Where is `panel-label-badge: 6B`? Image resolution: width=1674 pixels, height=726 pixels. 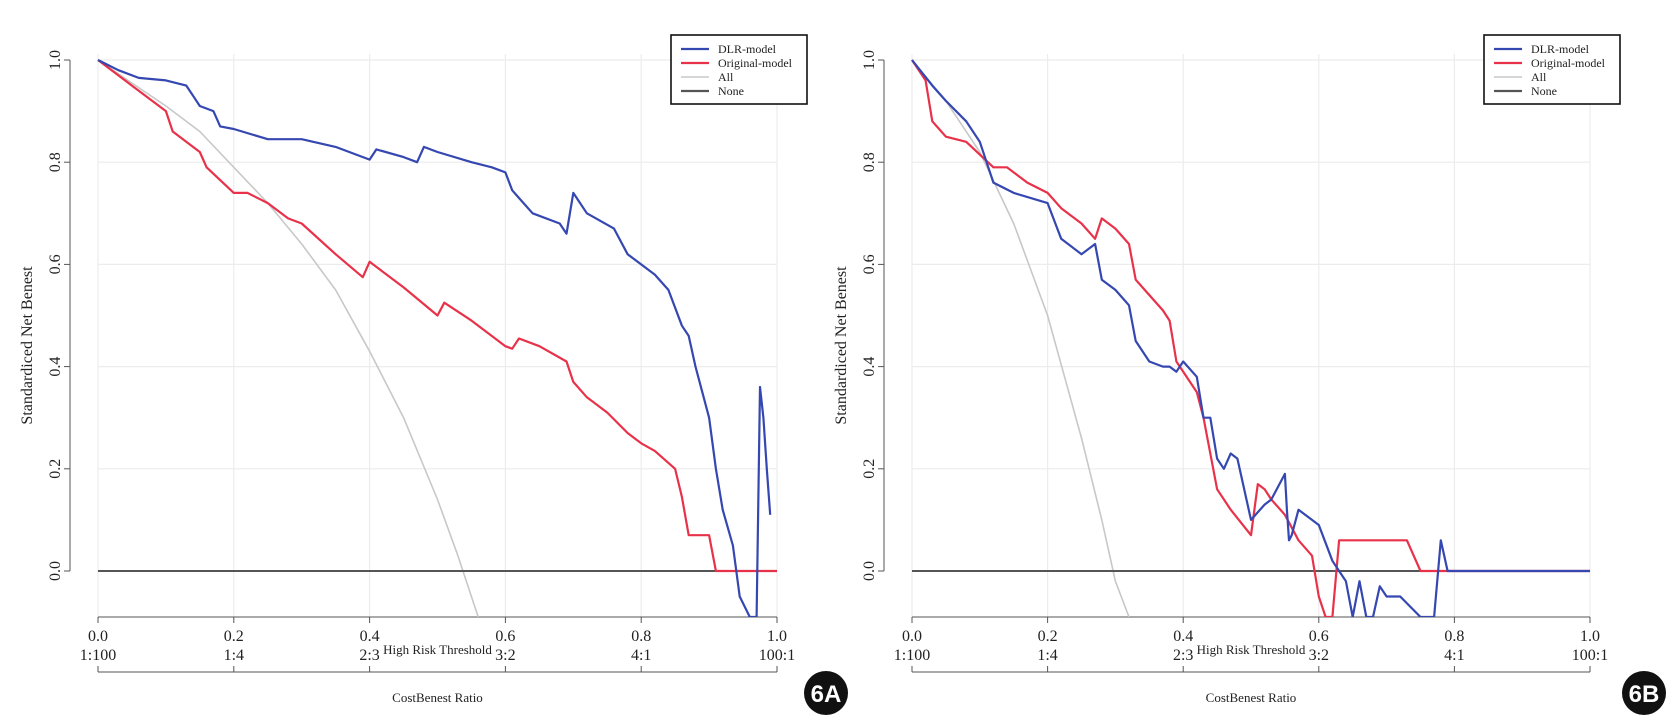
panel-label-badge: 6B is located at coordinates (1644, 693).